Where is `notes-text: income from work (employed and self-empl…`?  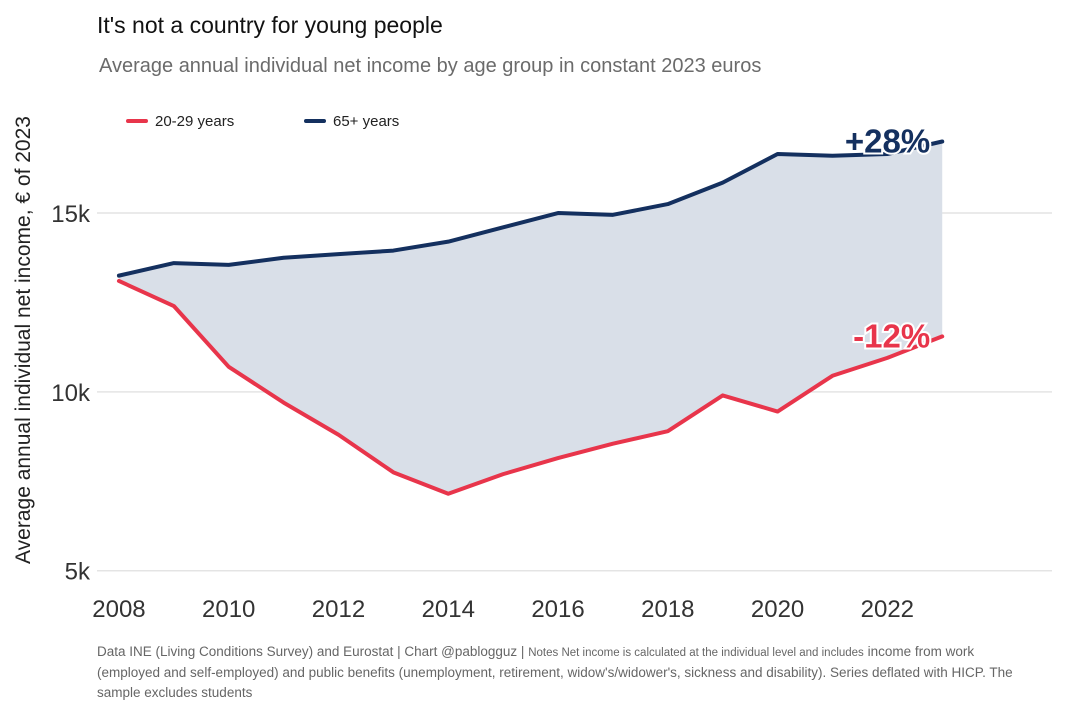 notes-text: income from work (employed and self-empl… is located at coordinates (555, 672).